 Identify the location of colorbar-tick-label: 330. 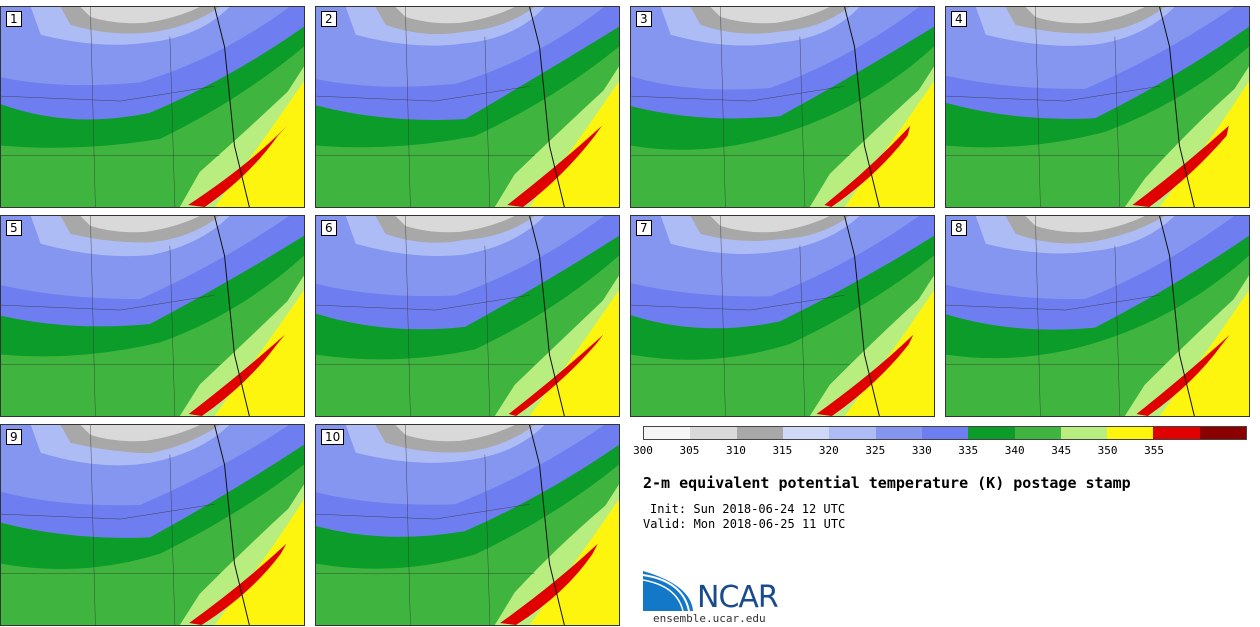
(921, 450).